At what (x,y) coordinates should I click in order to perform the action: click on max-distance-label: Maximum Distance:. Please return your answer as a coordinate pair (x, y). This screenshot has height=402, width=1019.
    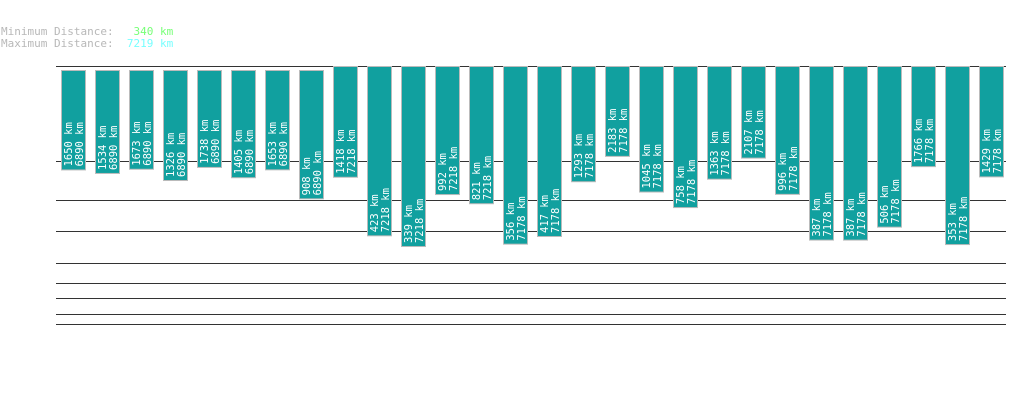
    Looking at the image, I should click on (57, 43).